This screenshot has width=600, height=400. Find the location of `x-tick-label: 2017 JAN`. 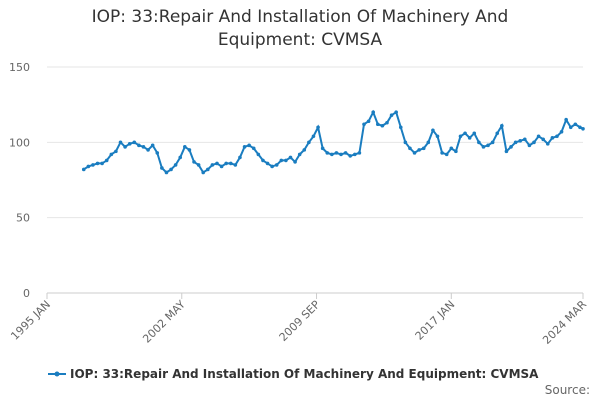

x-tick-label: 2017 JAN is located at coordinates (435, 320).